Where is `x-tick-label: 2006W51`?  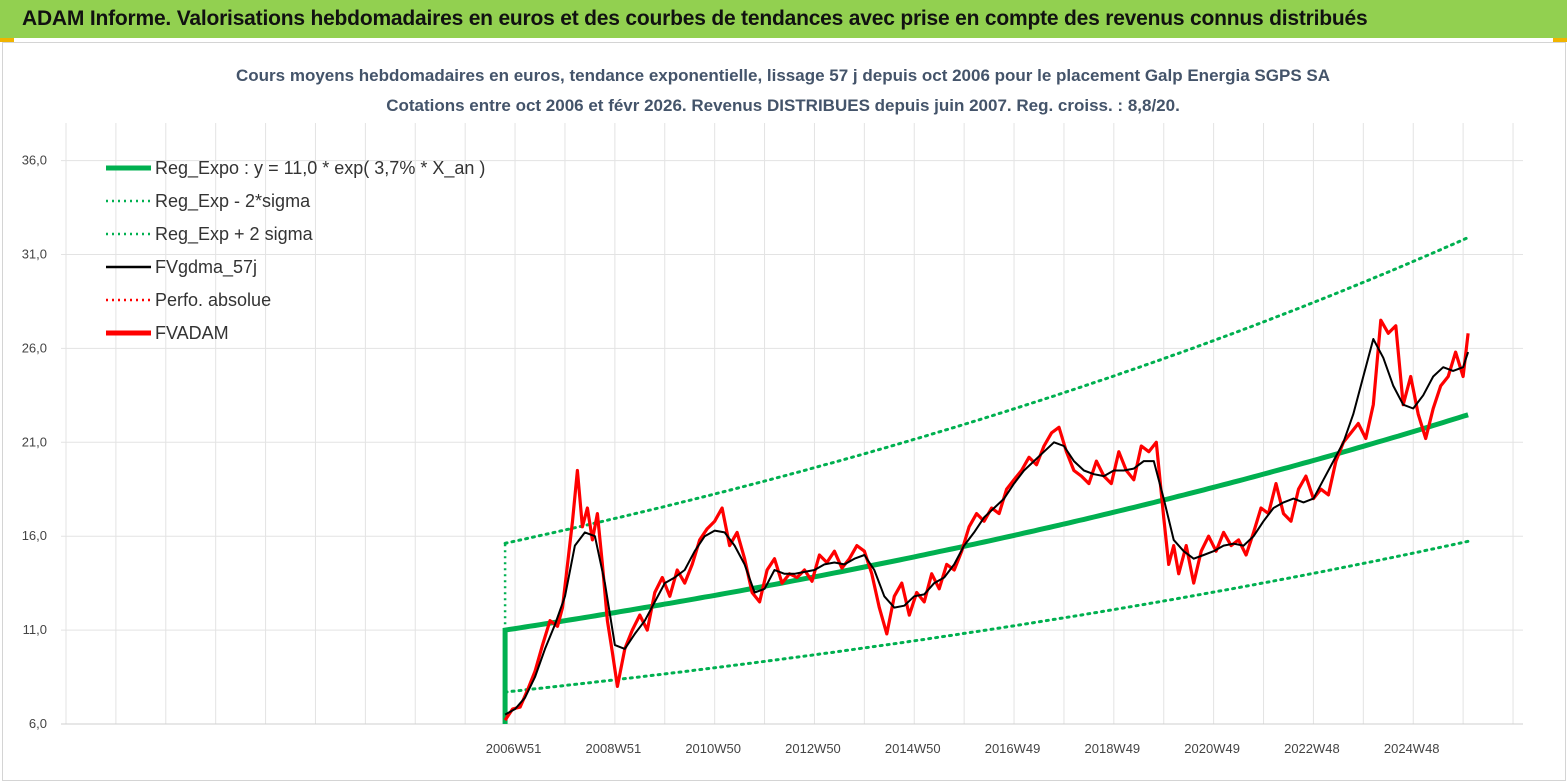 x-tick-label: 2006W51 is located at coordinates (514, 748).